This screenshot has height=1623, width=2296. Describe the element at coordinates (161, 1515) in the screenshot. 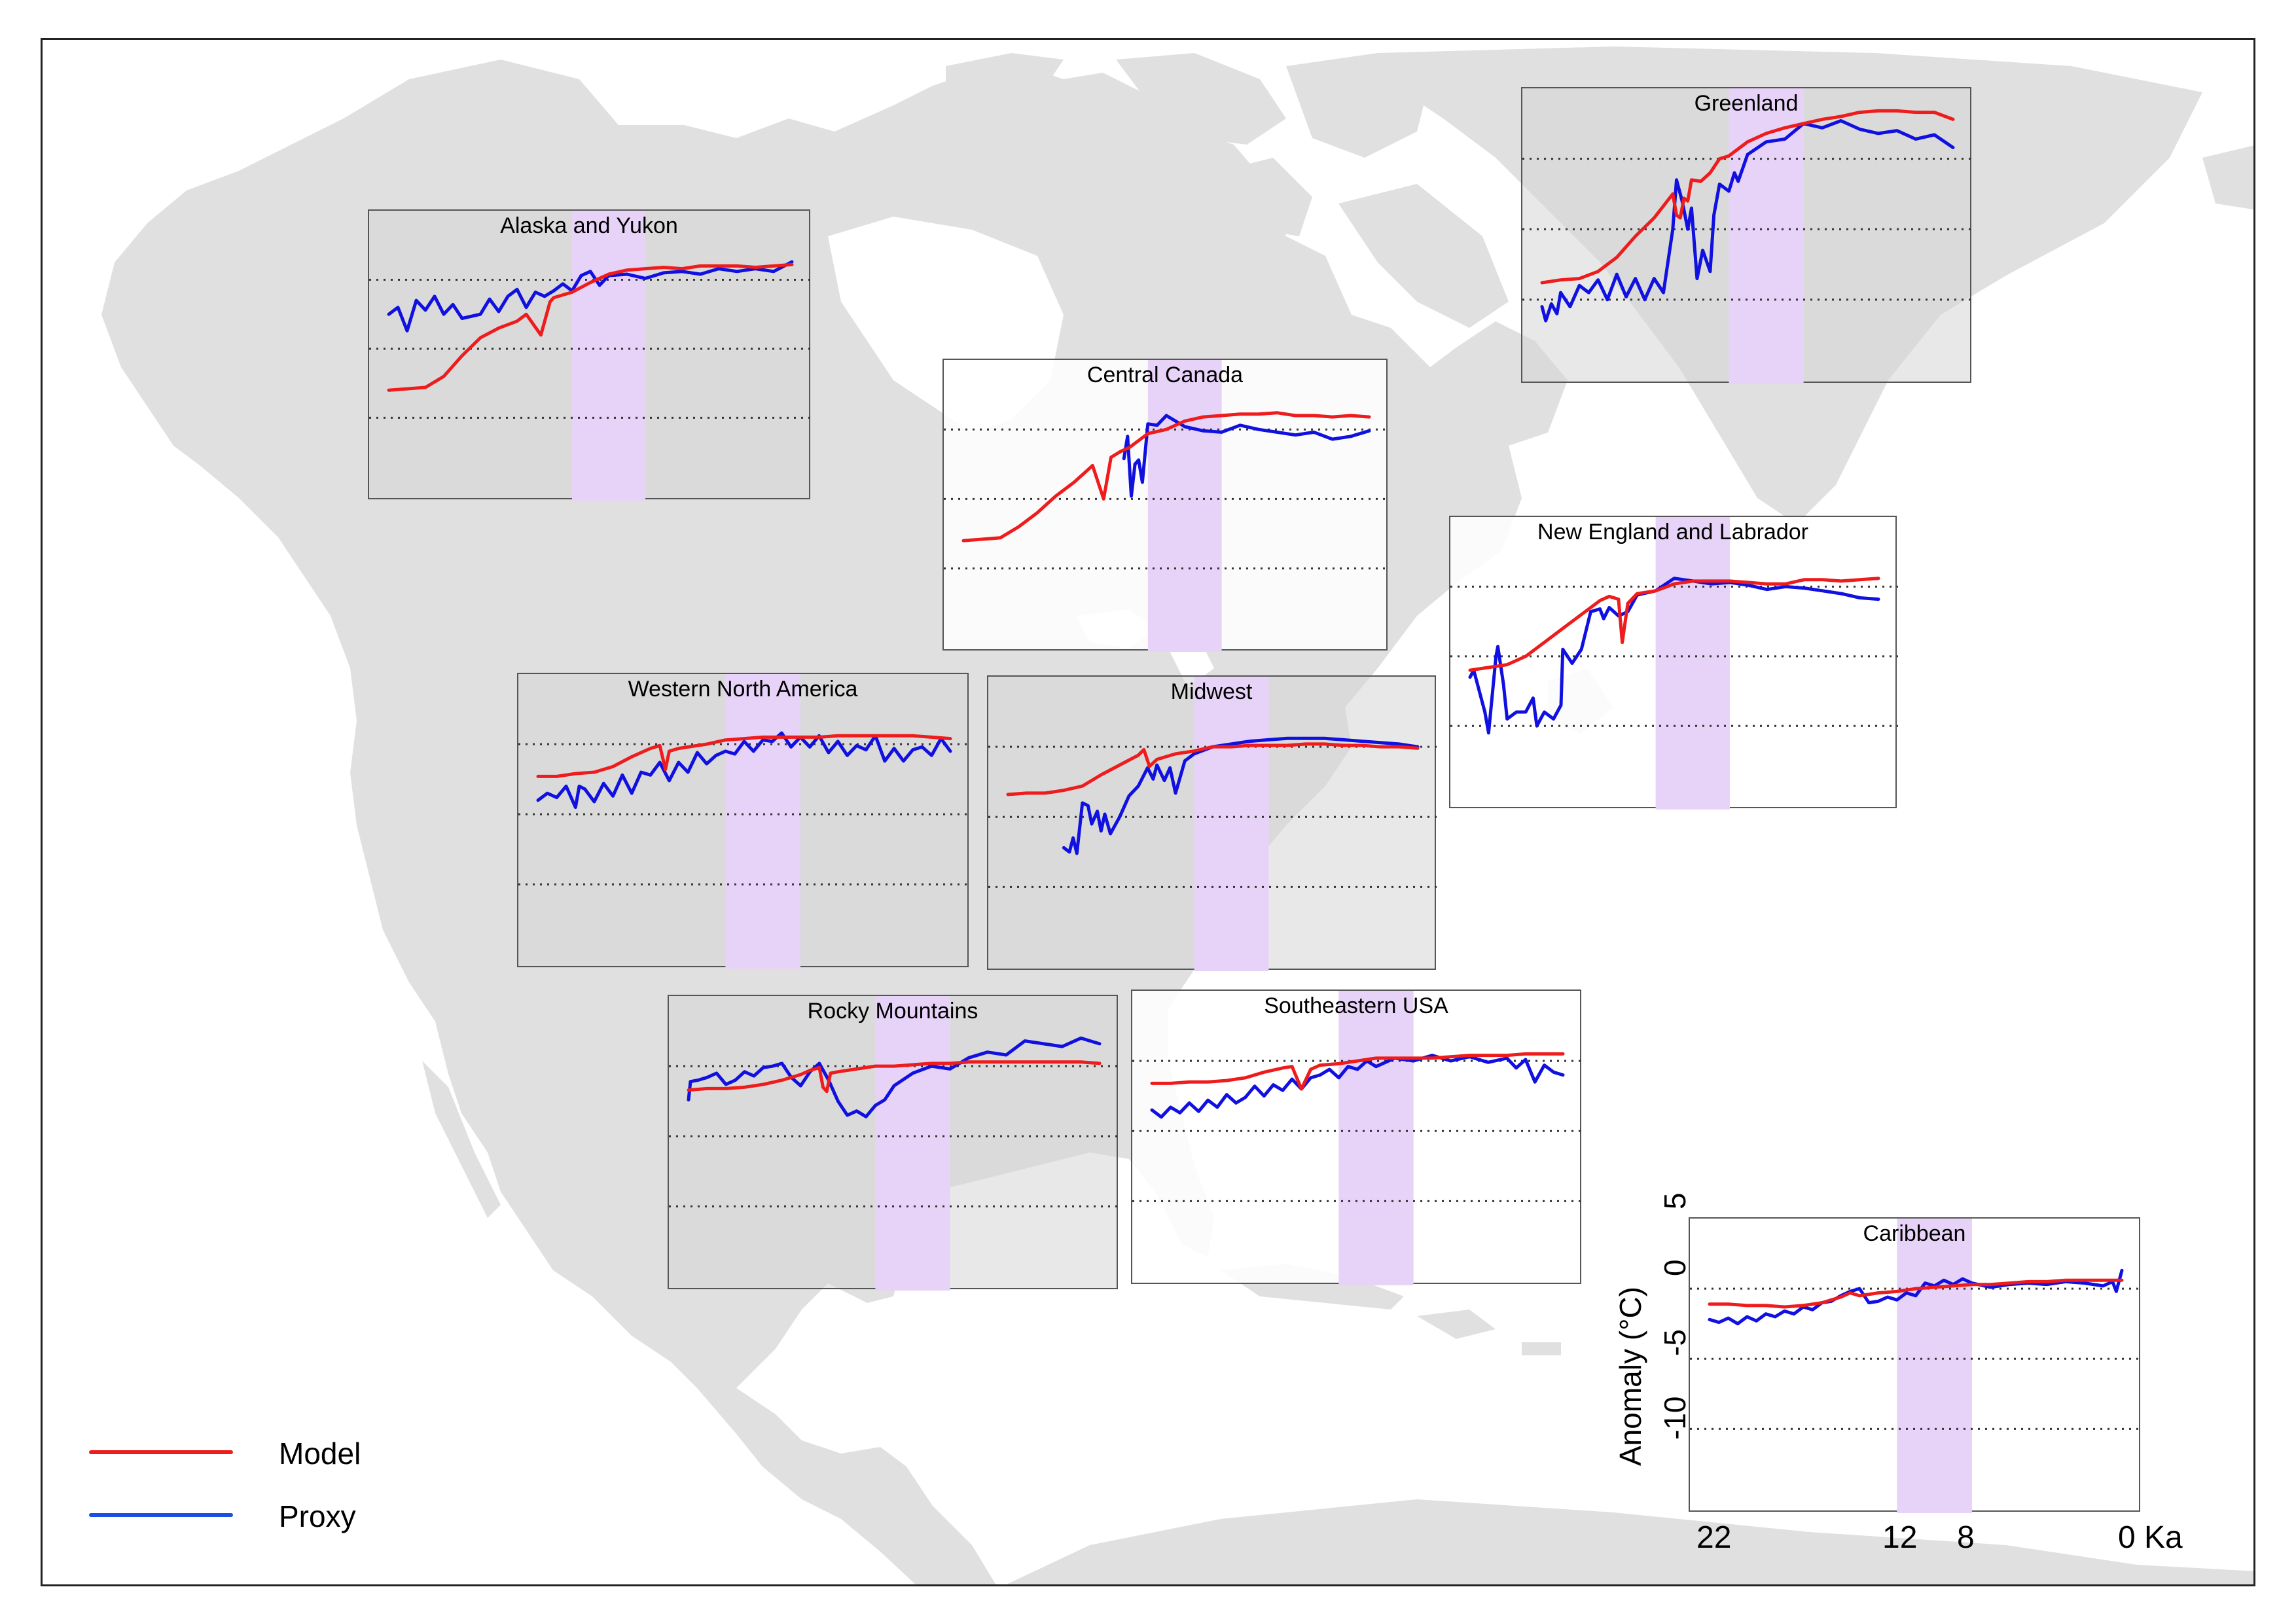

I see `legend-proxy-line` at that location.